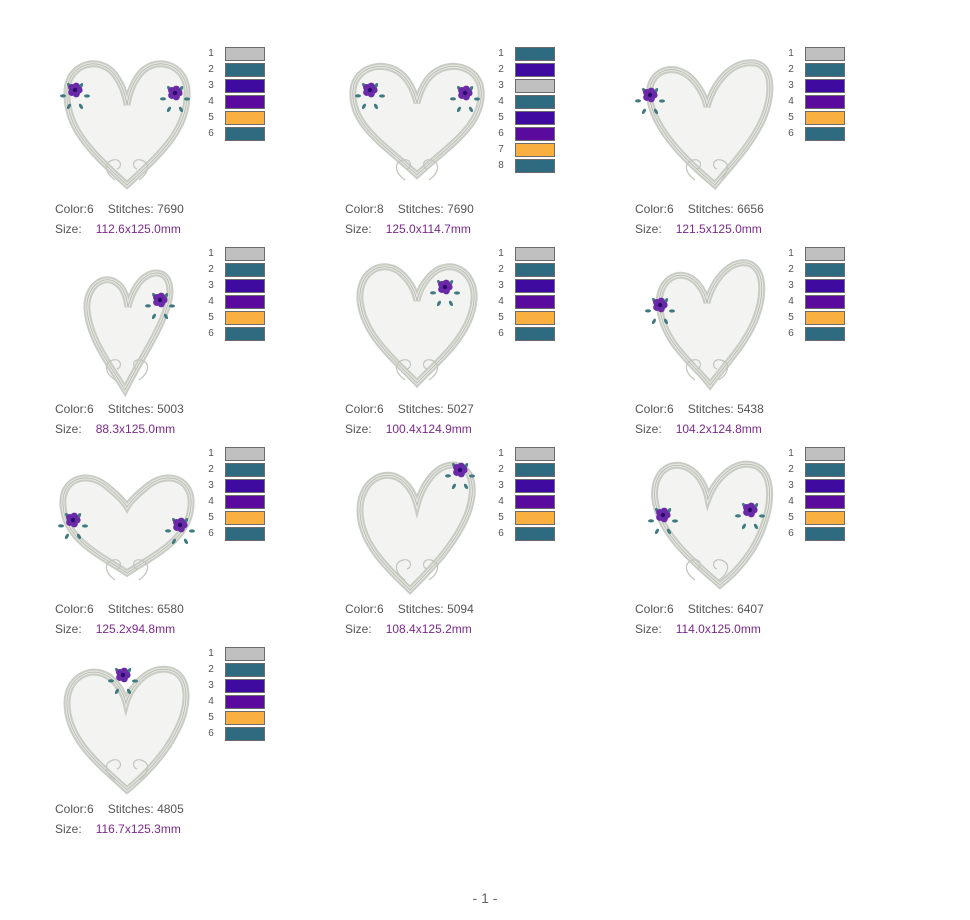 This screenshot has height=920, width=970. I want to click on color-count: 6, so click(670, 609).